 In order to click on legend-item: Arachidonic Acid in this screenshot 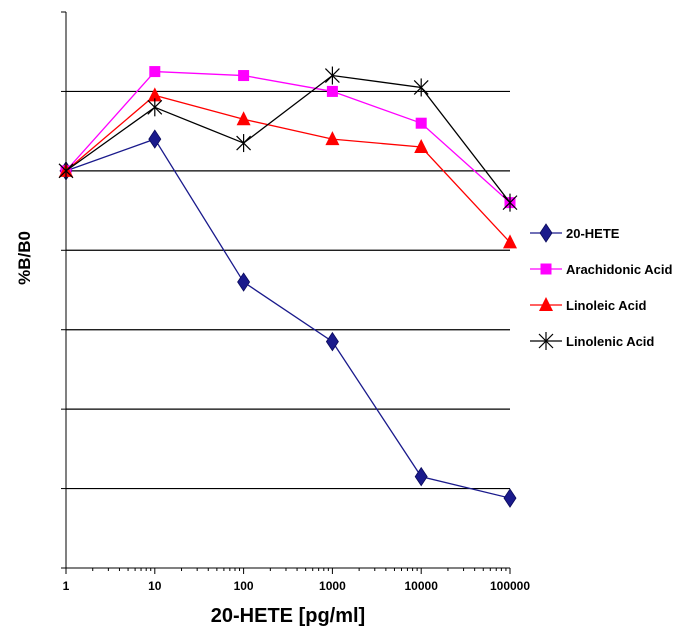, I will do `click(601, 269)`.